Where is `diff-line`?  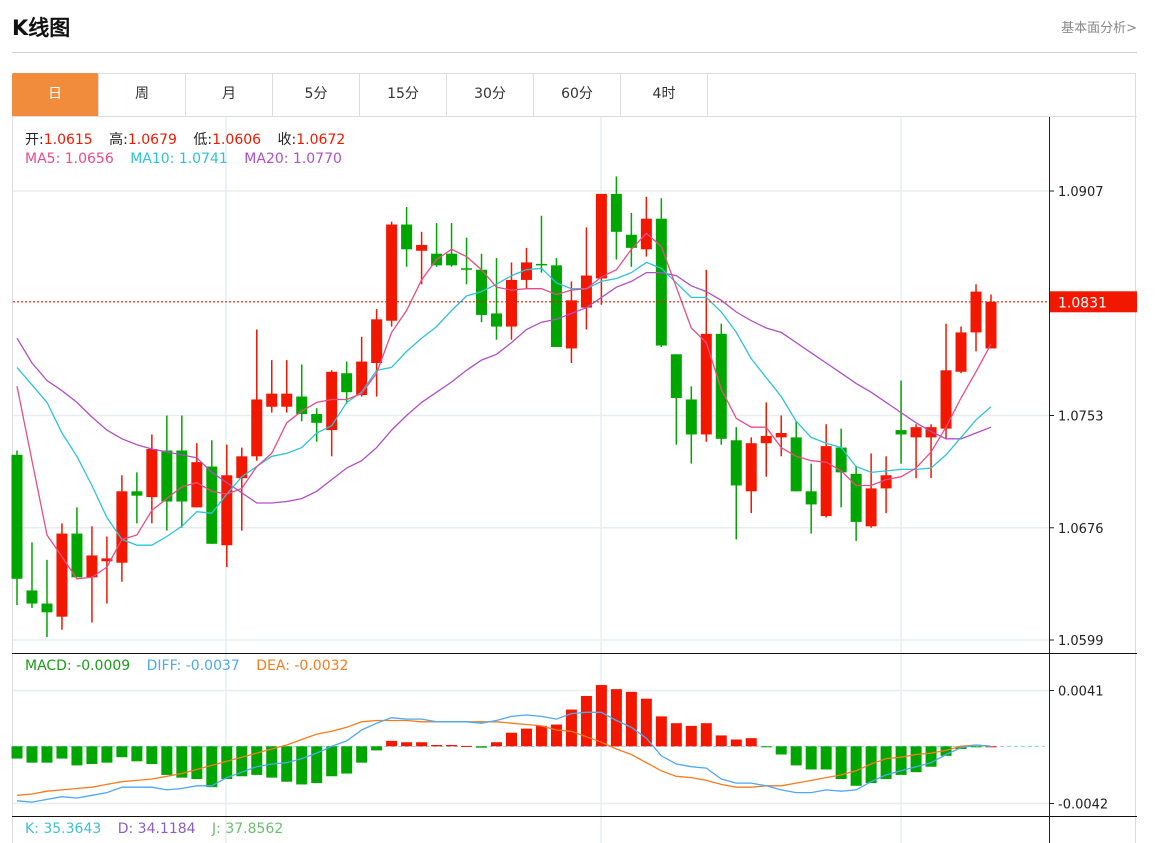
diff-line is located at coordinates (504, 757).